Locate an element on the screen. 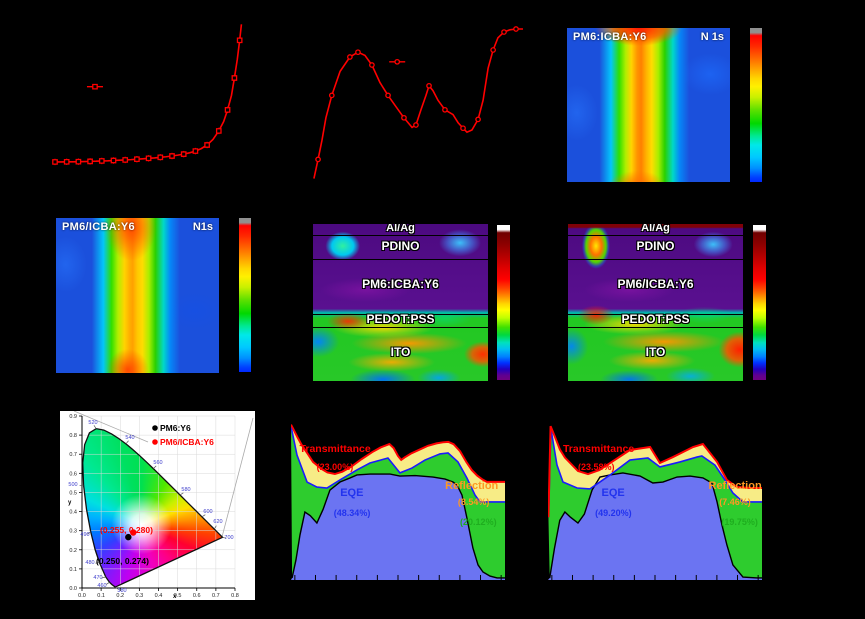  svg-text: 600 is located at coordinates (207, 512).